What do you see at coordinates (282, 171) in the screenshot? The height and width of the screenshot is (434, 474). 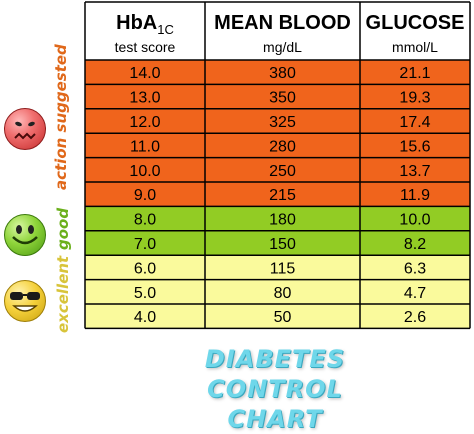 I see `cell-mgdl: 250` at bounding box center [282, 171].